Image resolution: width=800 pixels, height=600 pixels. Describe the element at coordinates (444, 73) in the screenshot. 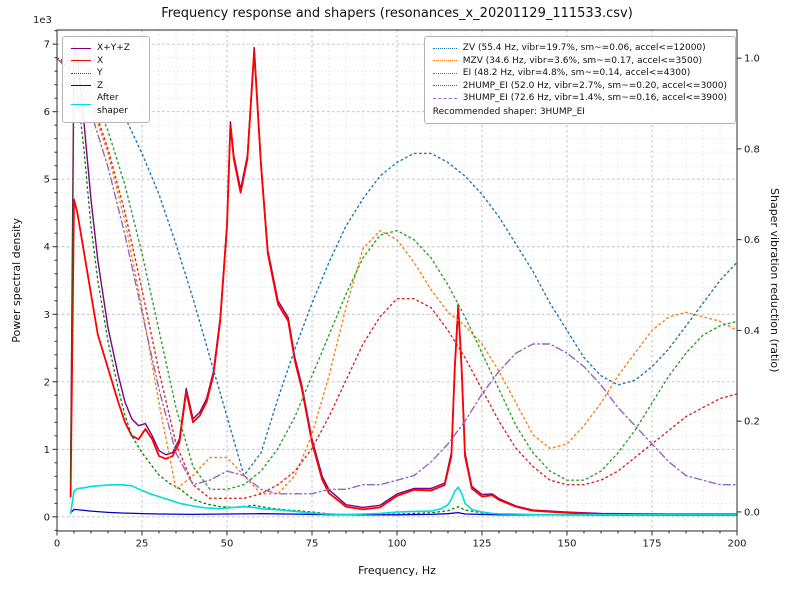

I see `swatch-ei` at that location.